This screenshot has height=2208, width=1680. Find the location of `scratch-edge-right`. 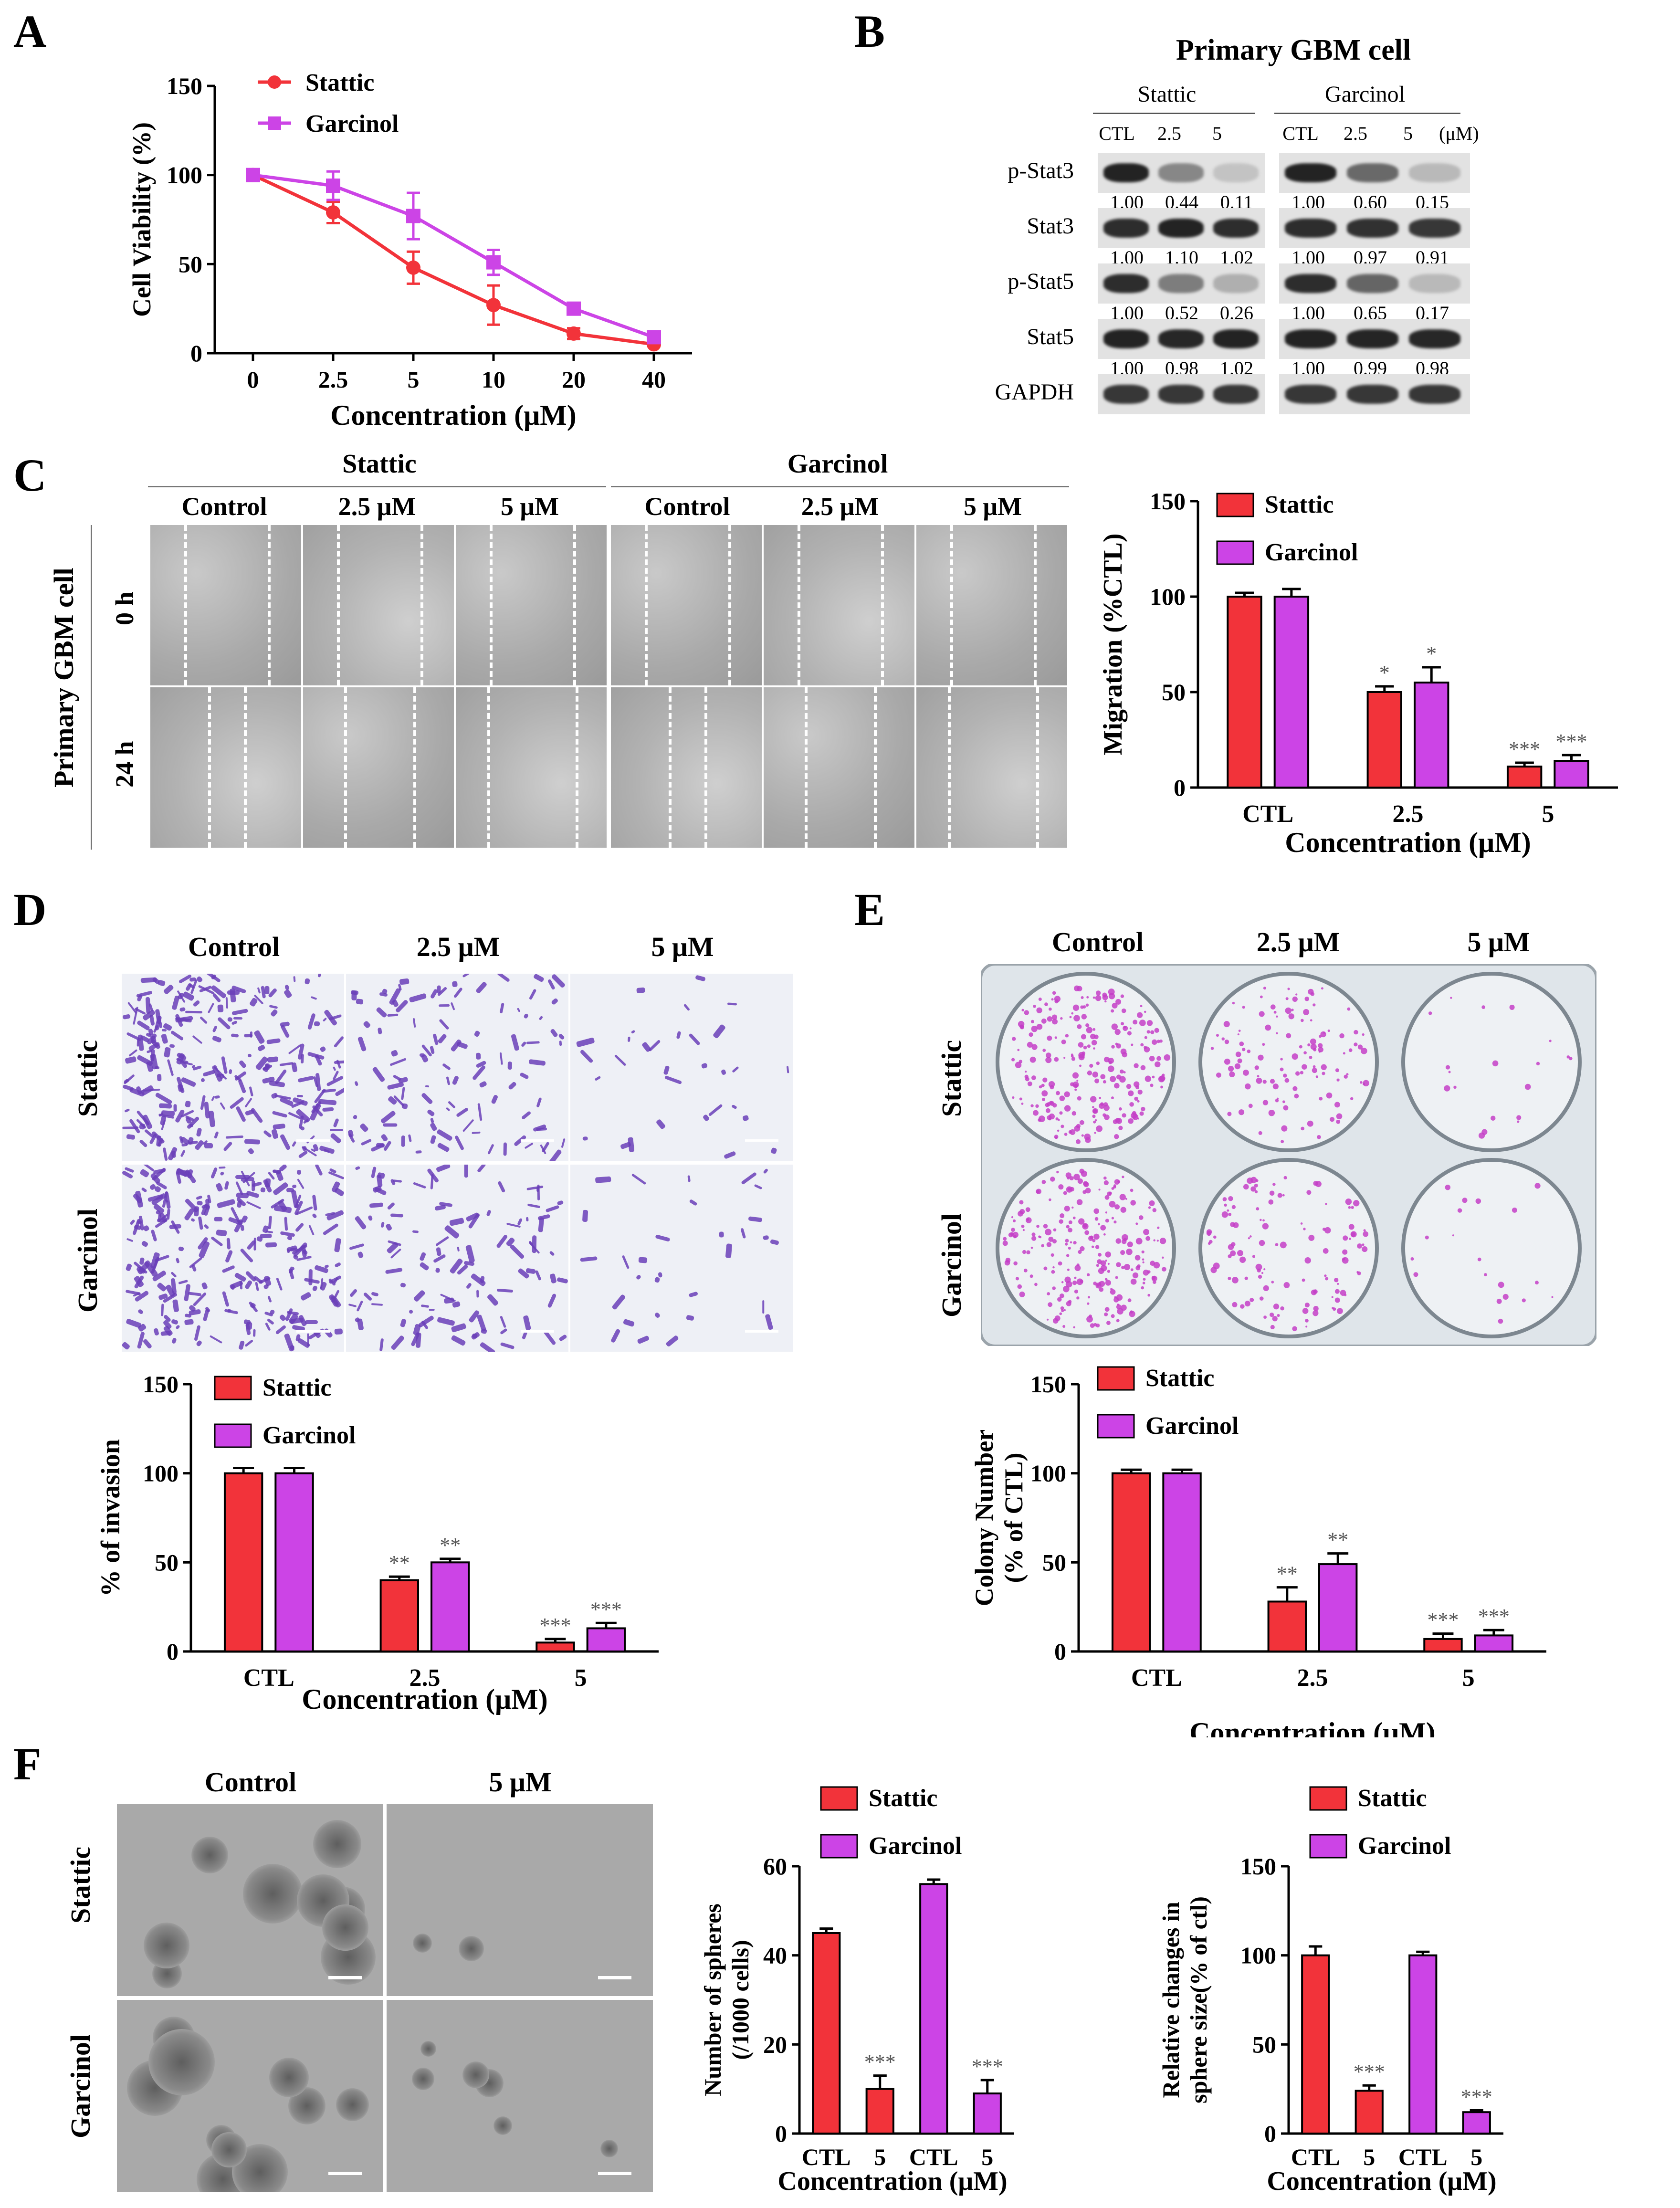

scratch-edge-right is located at coordinates (576, 767).